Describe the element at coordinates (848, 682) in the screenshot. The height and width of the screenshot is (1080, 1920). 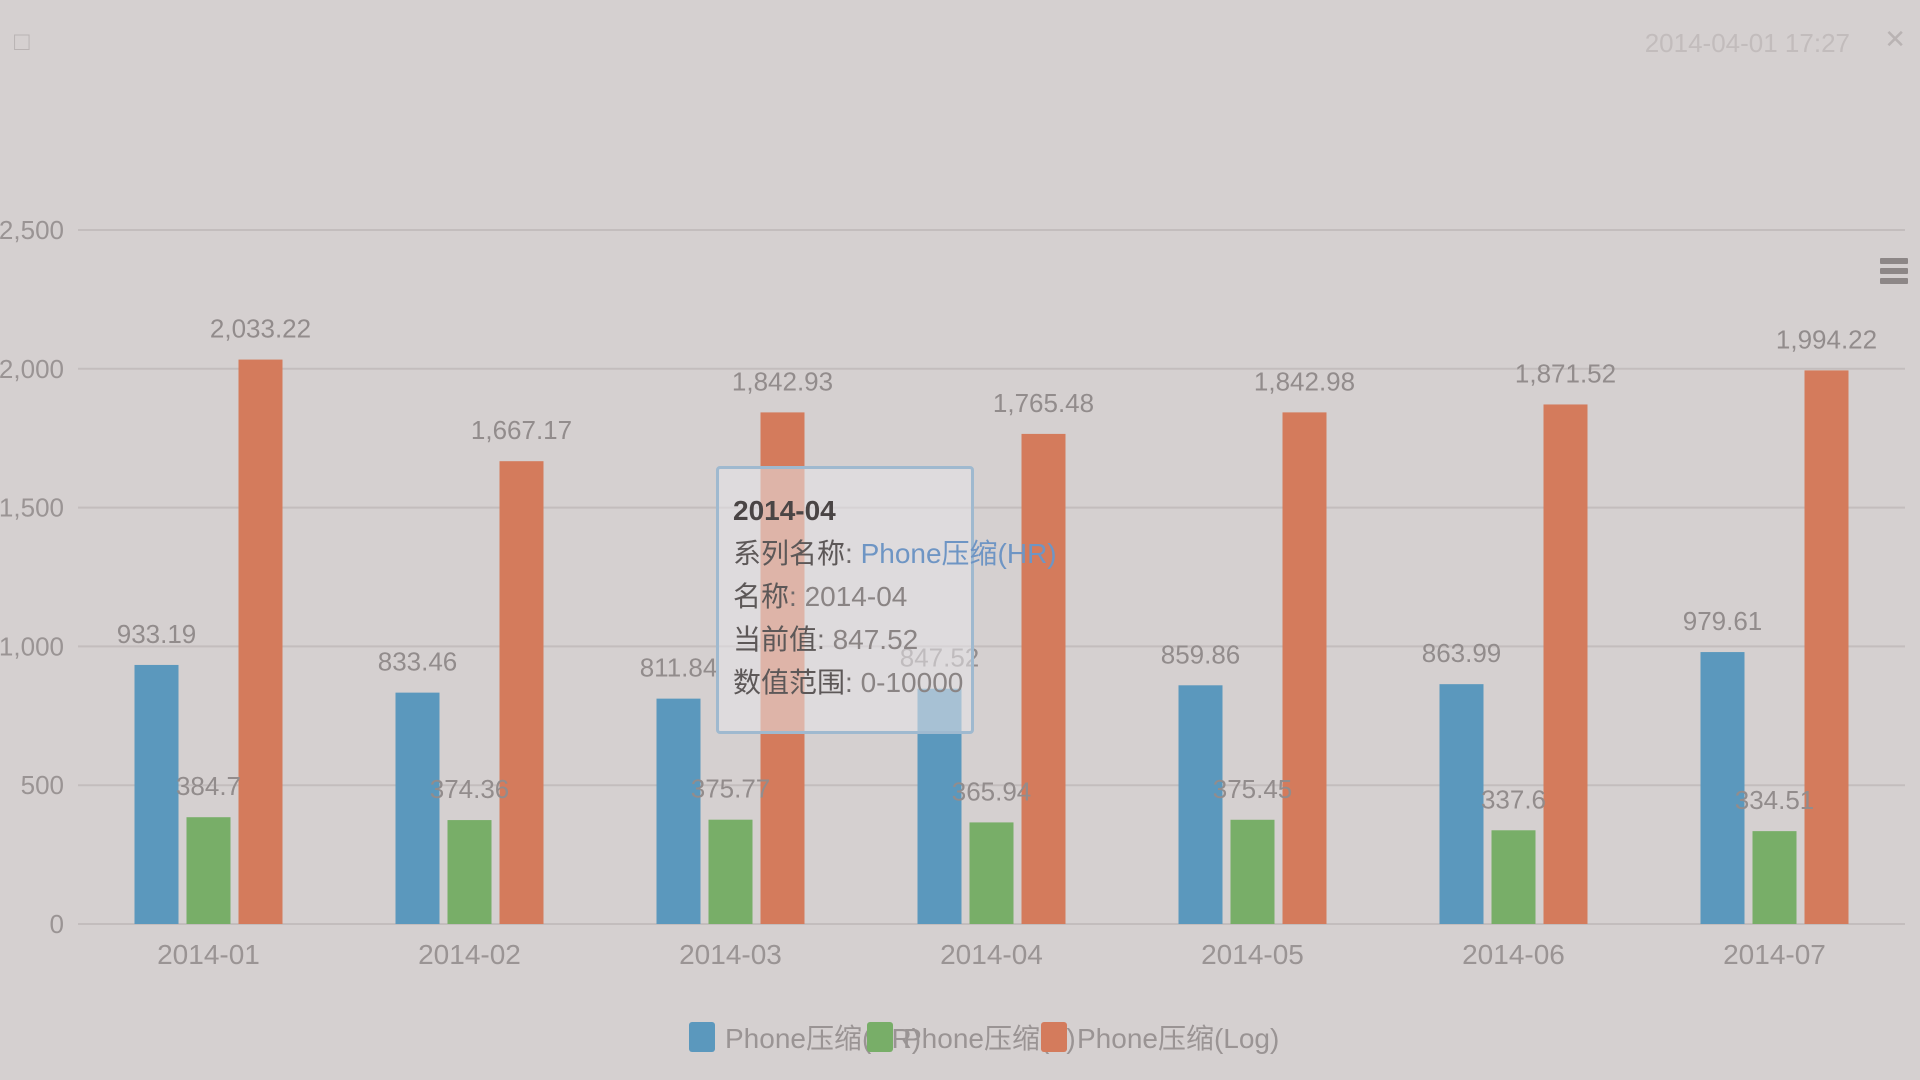
I see `tooltip-row-range: 数值范围: 0-10000` at that location.